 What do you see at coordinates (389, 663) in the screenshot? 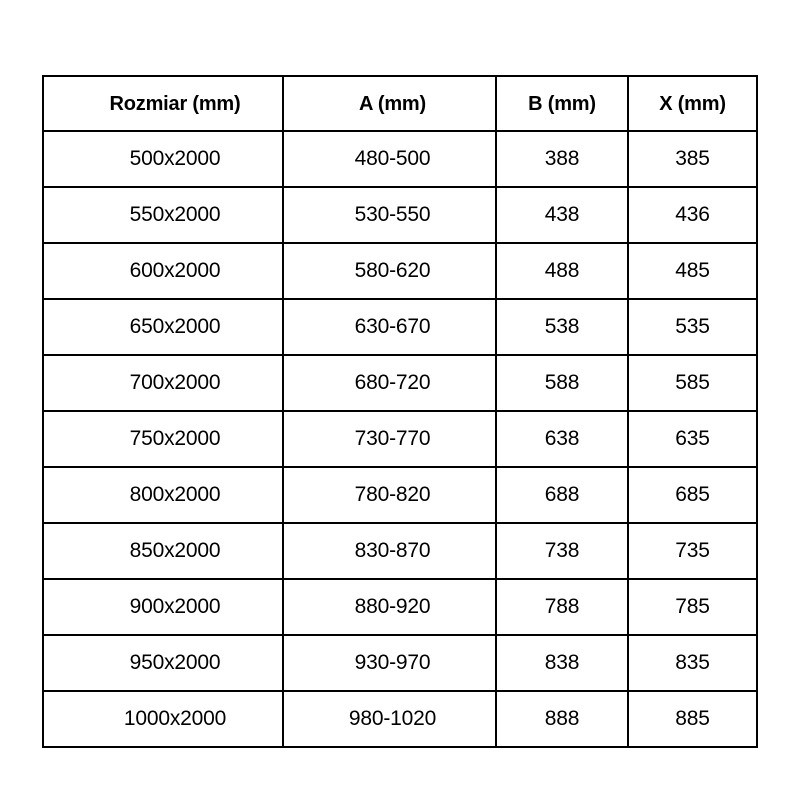
I see `cell-a: 930-970` at bounding box center [389, 663].